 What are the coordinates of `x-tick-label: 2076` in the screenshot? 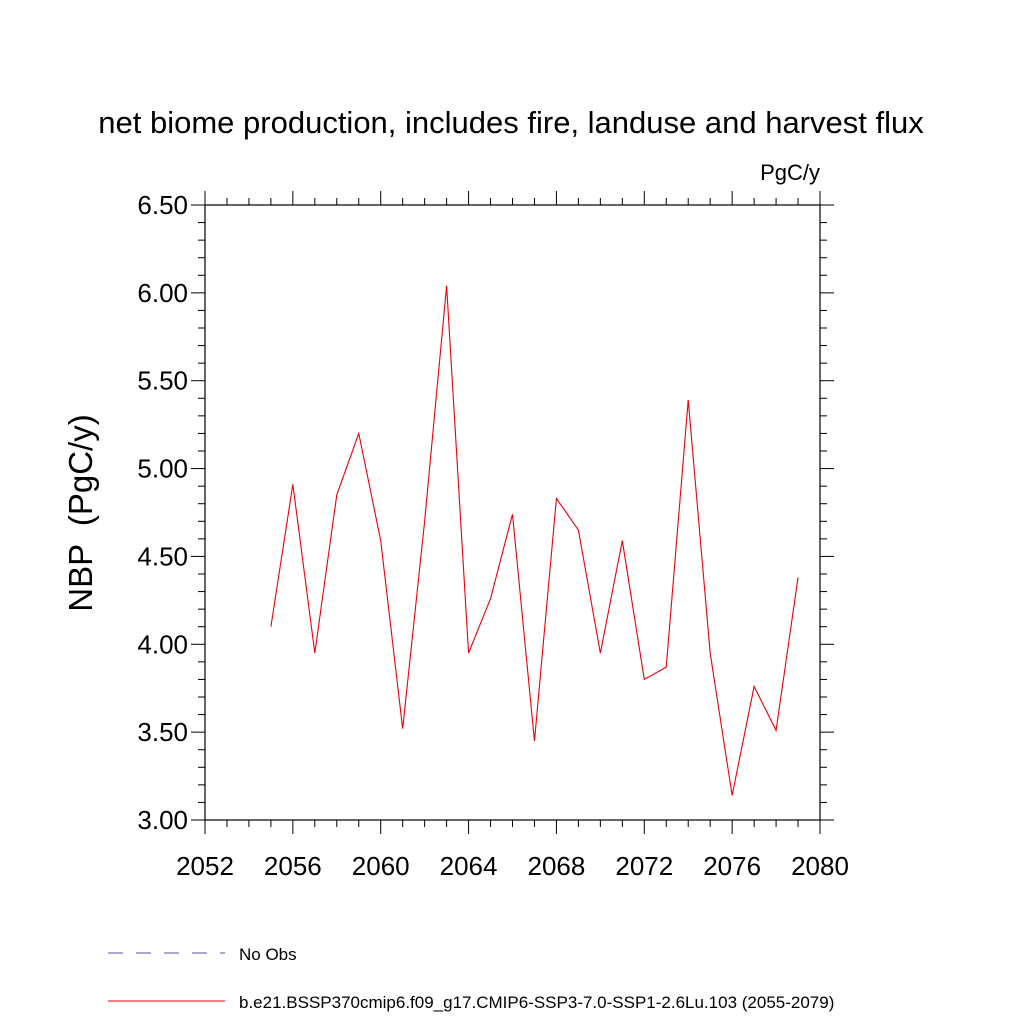 It's located at (732, 866).